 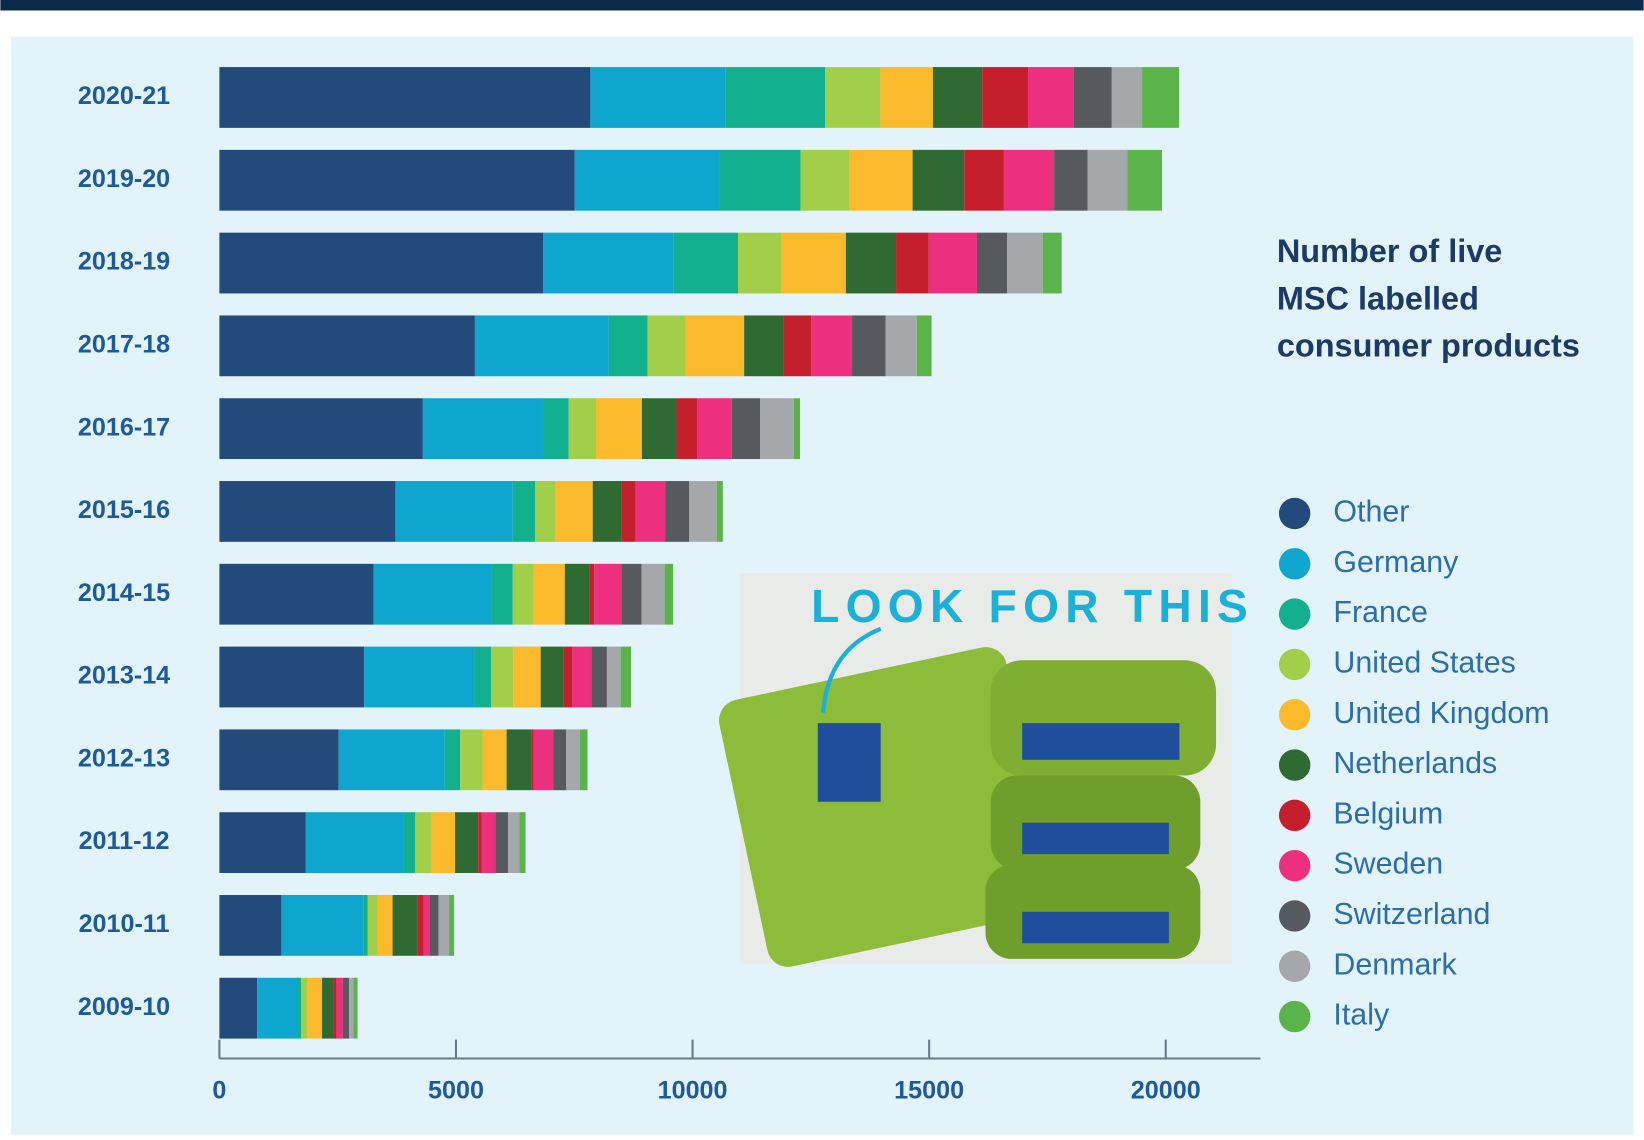 What do you see at coordinates (693, 1091) in the screenshot?
I see `x-tick-label: 10000` at bounding box center [693, 1091].